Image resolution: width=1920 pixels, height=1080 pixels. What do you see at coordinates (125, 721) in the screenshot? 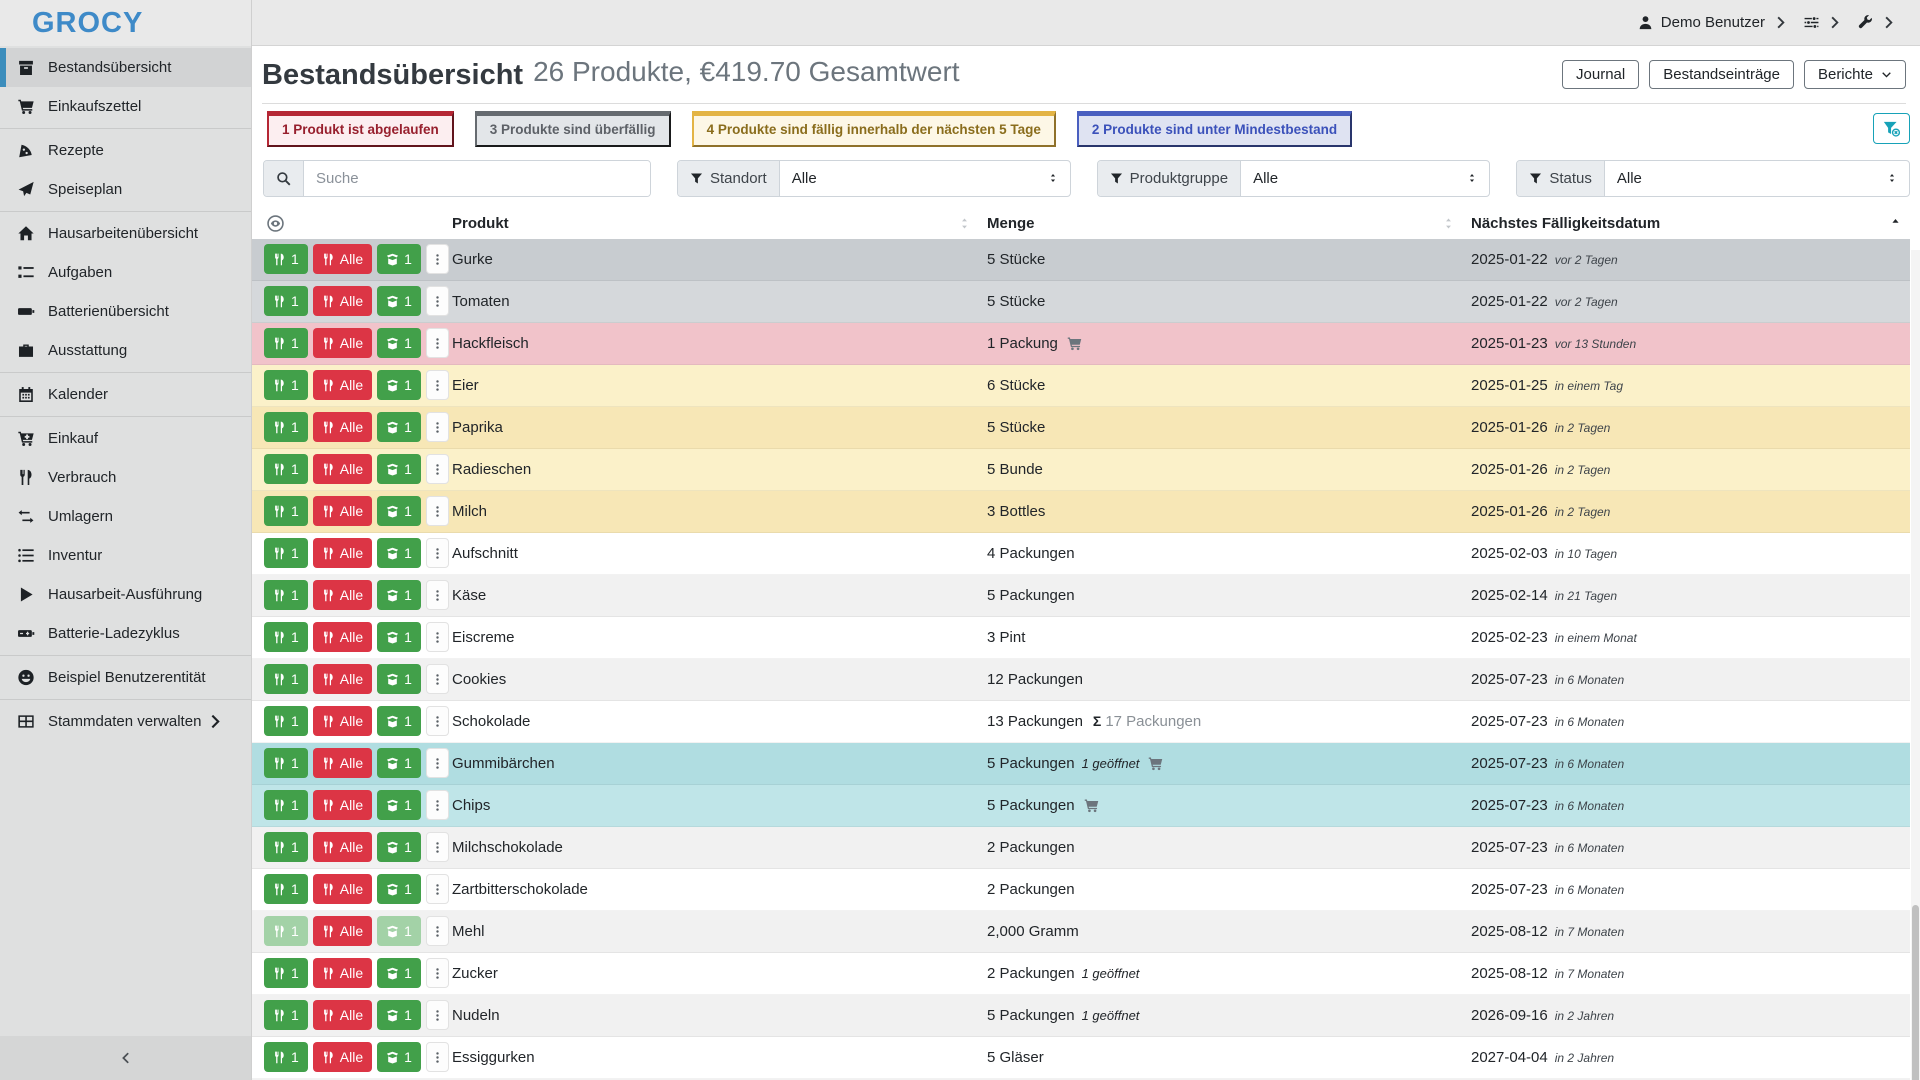
I see `sidebar-item-stammdaten-verwalten: Stammdaten verwalten` at bounding box center [125, 721].